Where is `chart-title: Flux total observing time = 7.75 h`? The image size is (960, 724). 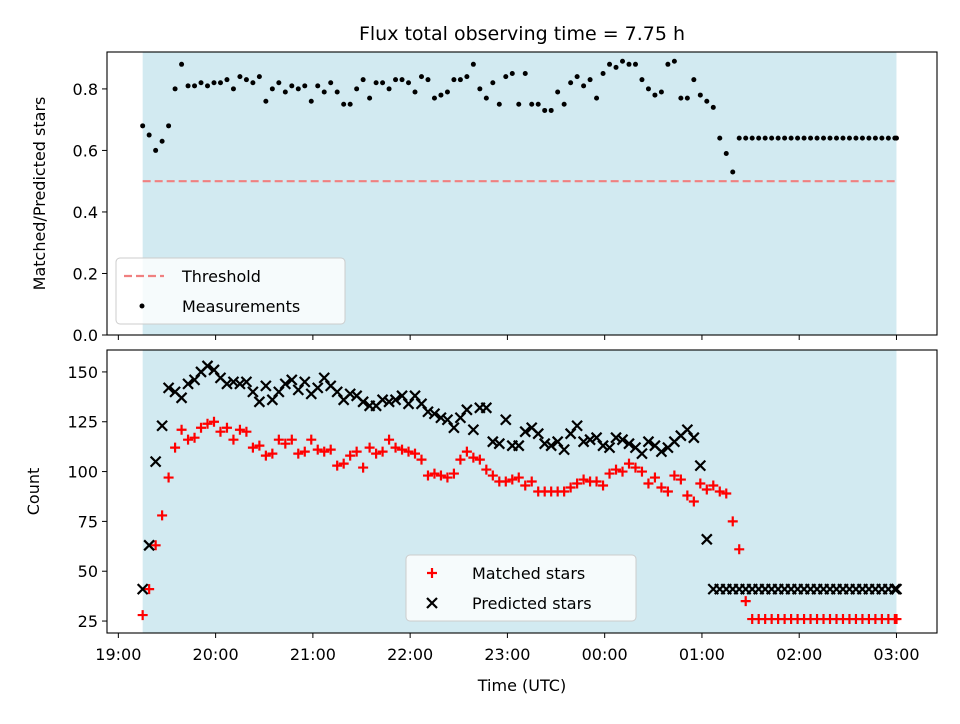 chart-title: Flux total observing time = 7.75 h is located at coordinates (522, 34).